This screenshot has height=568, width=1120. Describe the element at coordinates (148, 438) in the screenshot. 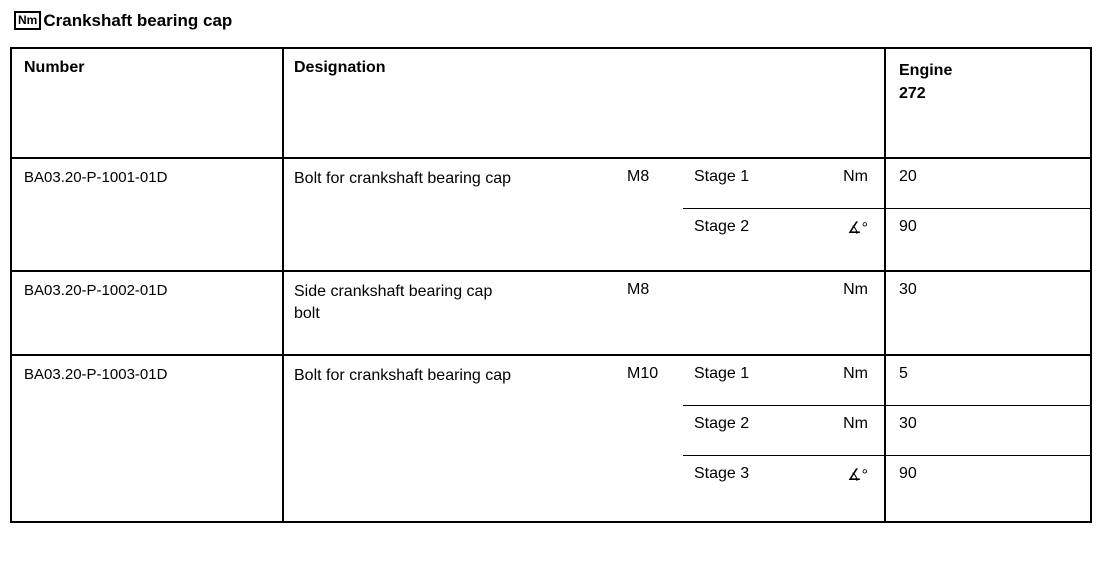

I see `part-number: BA03.20-P-1003-01D` at that location.